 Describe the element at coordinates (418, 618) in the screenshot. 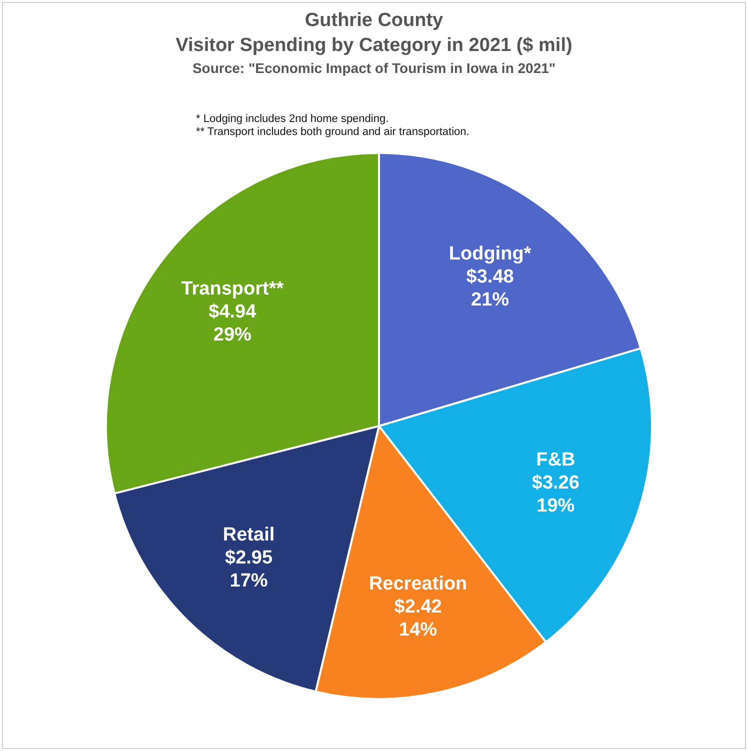

I see `data-label: $2.42 14%` at that location.